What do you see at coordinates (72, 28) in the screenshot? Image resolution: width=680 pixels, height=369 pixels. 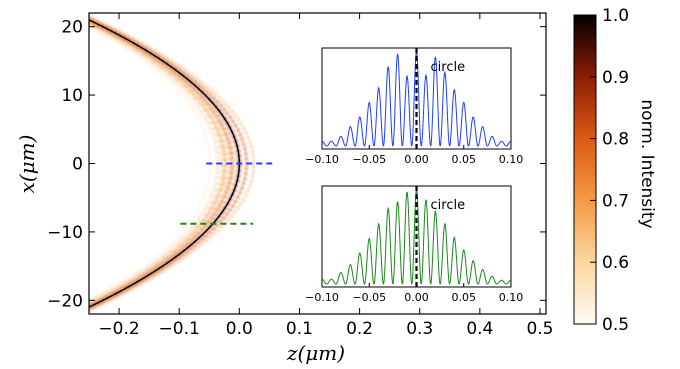 I see `y-tick-label: 20` at bounding box center [72, 28].